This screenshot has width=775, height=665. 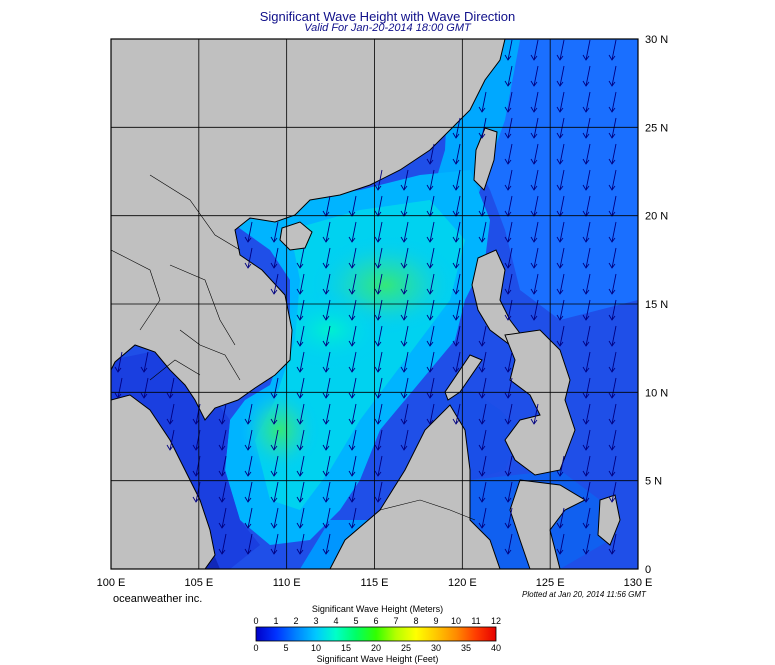 What do you see at coordinates (496, 648) in the screenshot?
I see `colorbar-feet-tick: 40` at bounding box center [496, 648].